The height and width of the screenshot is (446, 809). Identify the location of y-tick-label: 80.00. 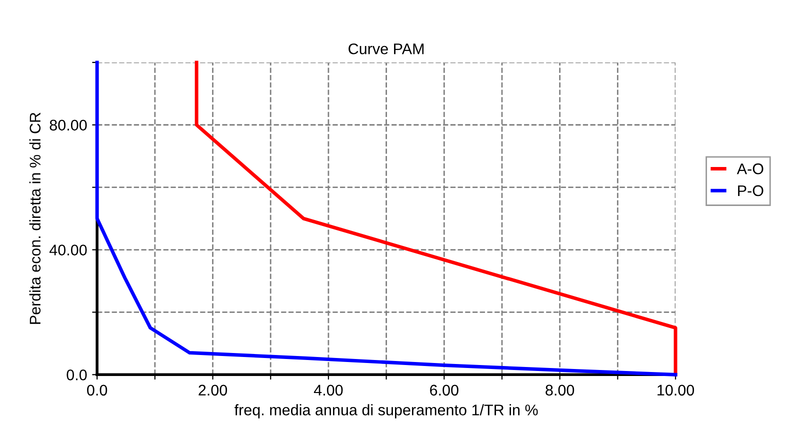
(68, 125).